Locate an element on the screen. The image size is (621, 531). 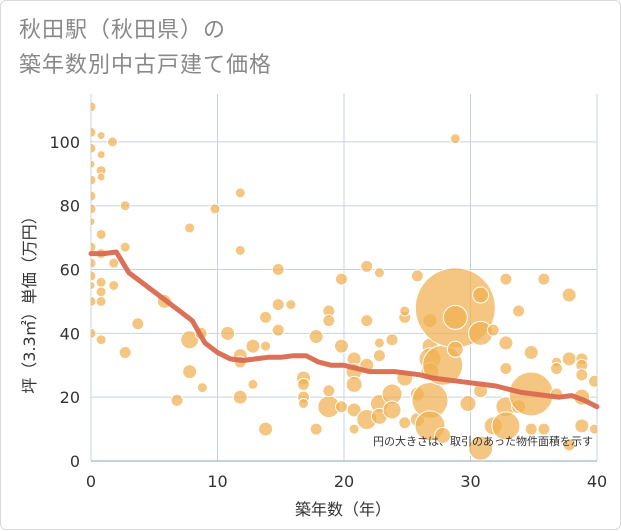
title-line-1: 秋田駅（秋田県）の is located at coordinates (123, 30).